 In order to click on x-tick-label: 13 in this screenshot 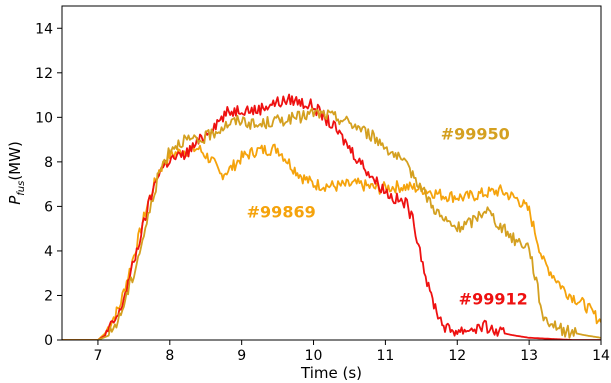, I will do `click(529, 356)`.